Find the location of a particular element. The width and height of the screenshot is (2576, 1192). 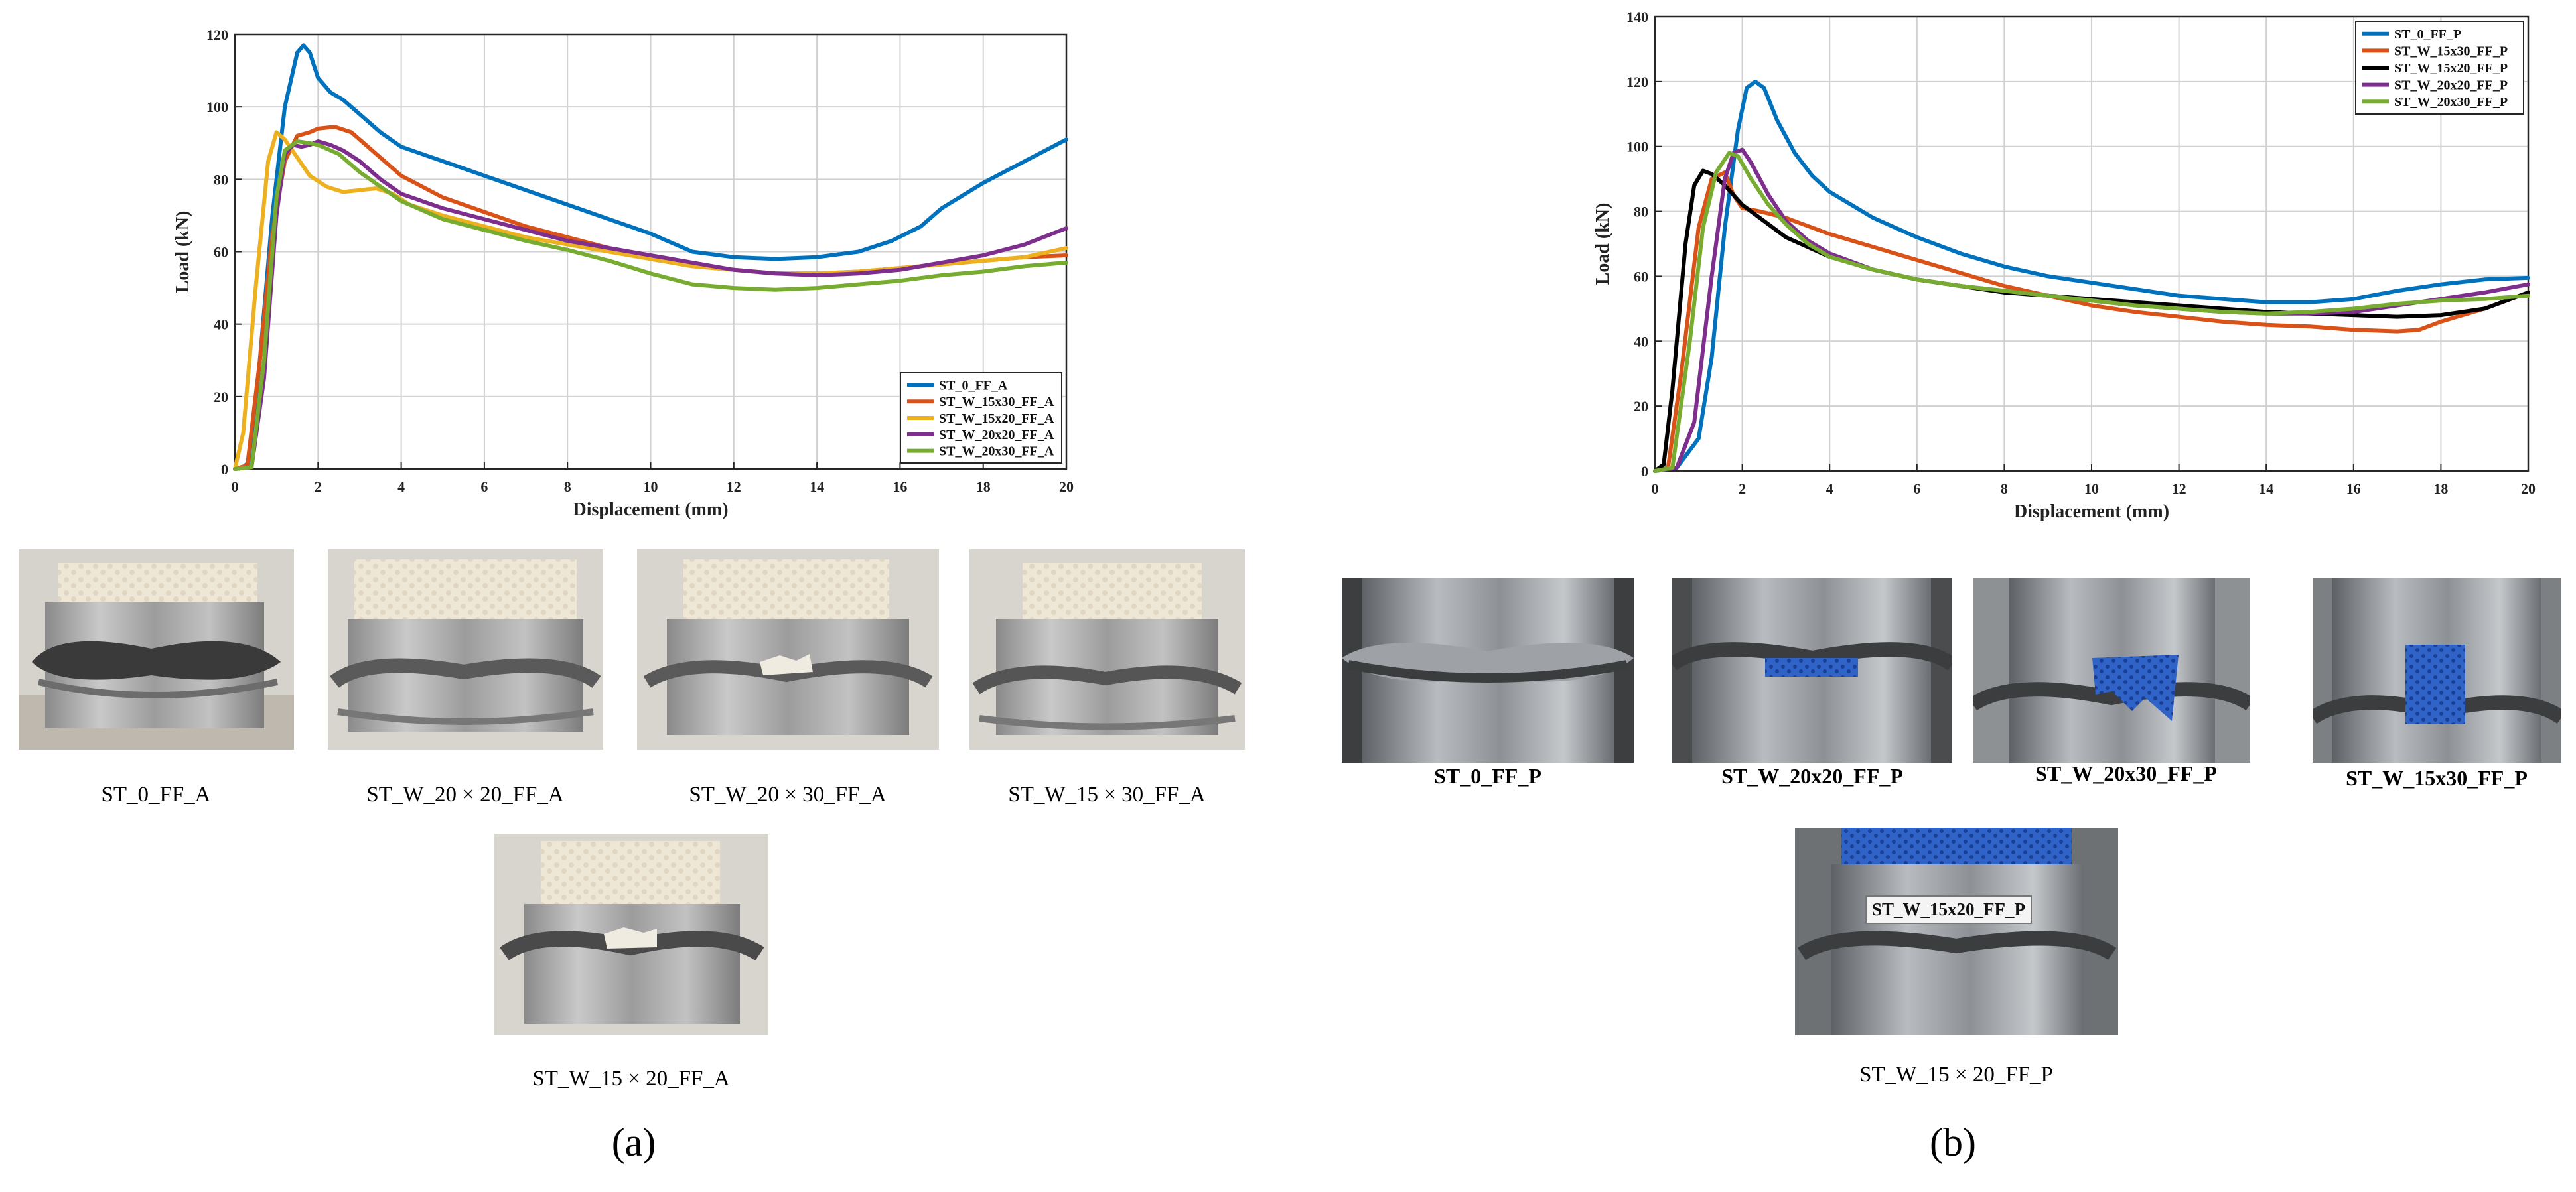

panel-label-b: (b) is located at coordinates (1953, 1142).